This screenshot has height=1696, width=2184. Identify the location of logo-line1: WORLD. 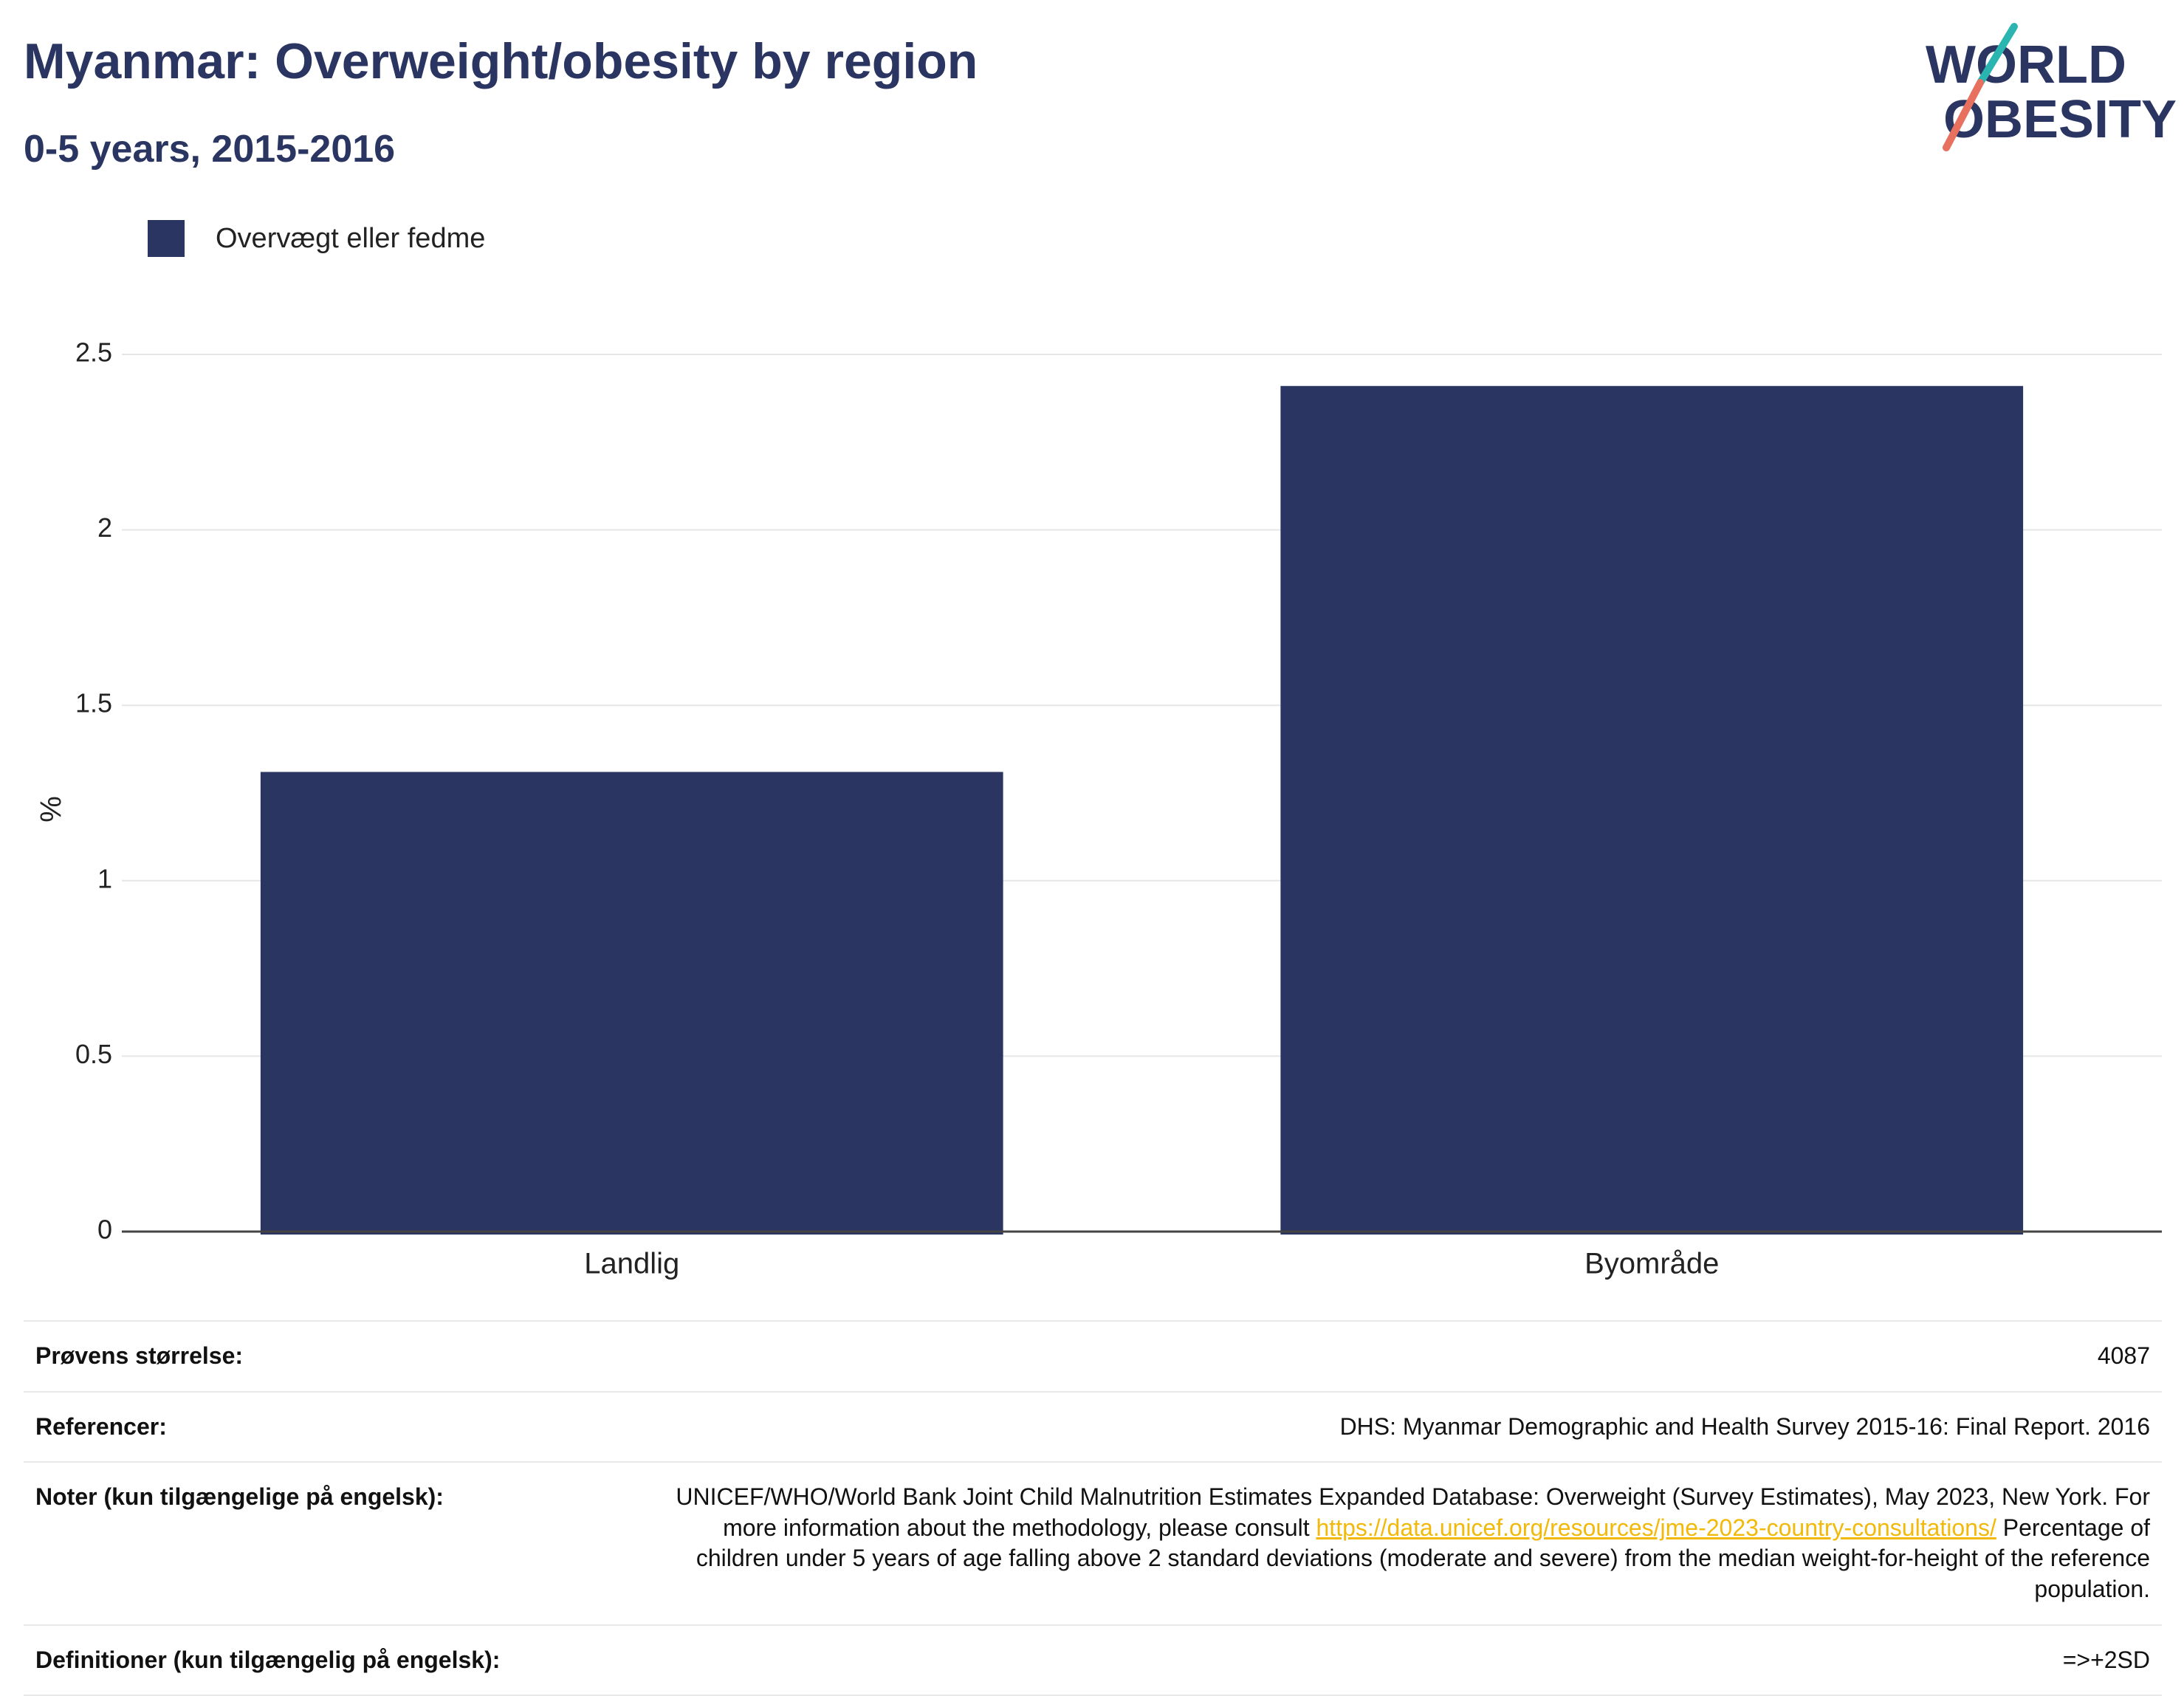
(2026, 65).